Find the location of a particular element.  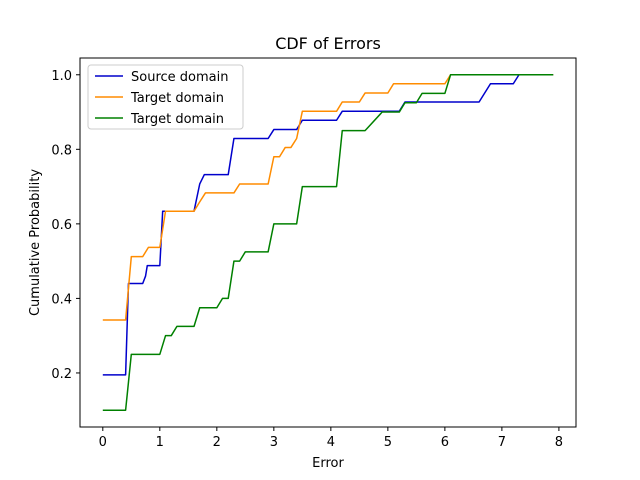

x-tick-label: 0 is located at coordinates (103, 442).